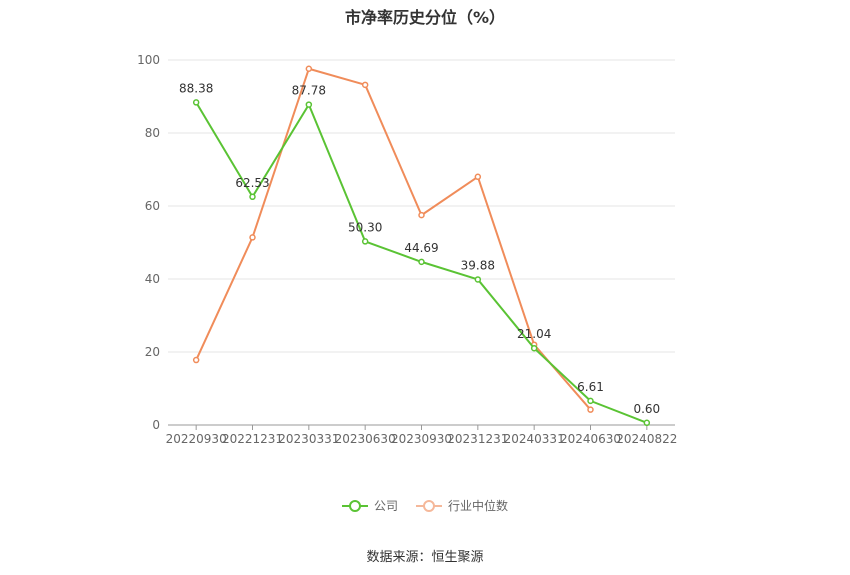 This screenshot has width=850, height=575. What do you see at coordinates (354, 506) in the screenshot?
I see `legend-swatch-company` at bounding box center [354, 506].